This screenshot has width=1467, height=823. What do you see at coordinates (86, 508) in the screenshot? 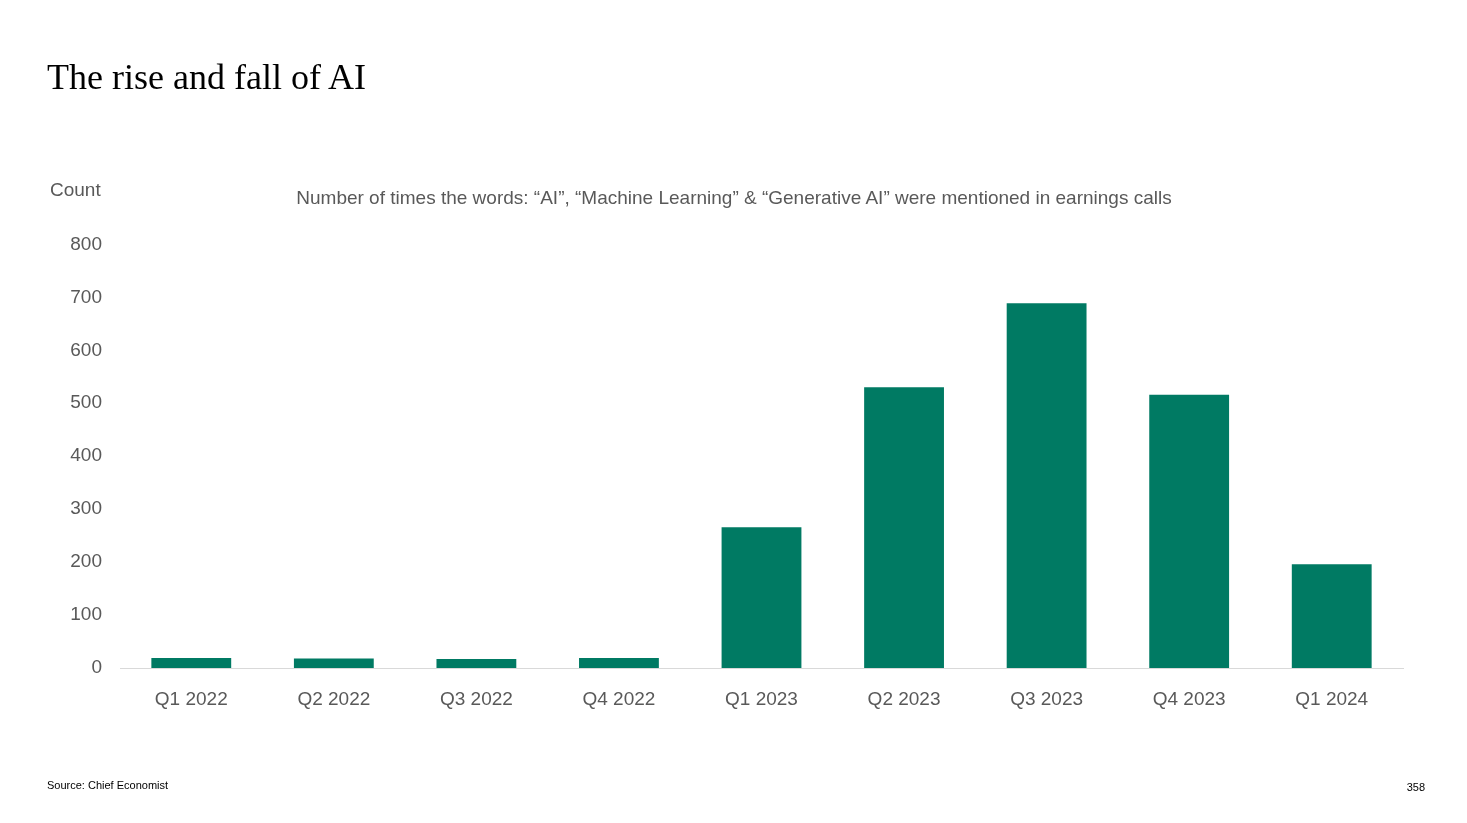
I see `y-tick-label: 300` at bounding box center [86, 508].